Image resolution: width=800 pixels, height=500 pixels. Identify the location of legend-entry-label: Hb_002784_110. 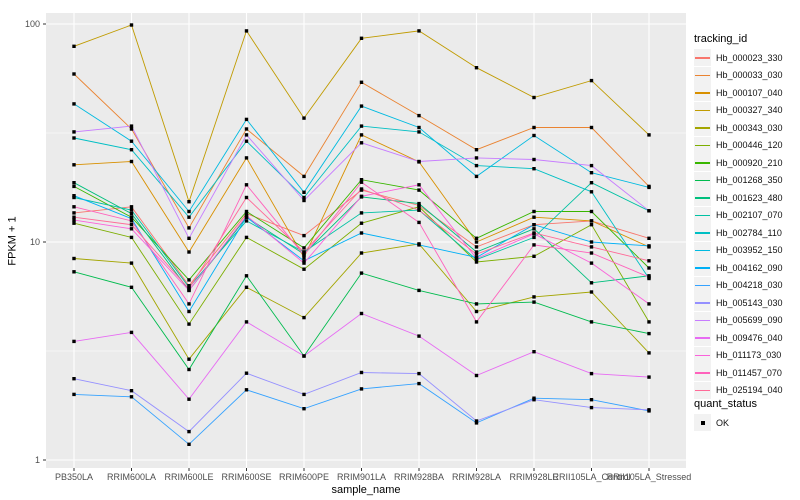
(749, 232).